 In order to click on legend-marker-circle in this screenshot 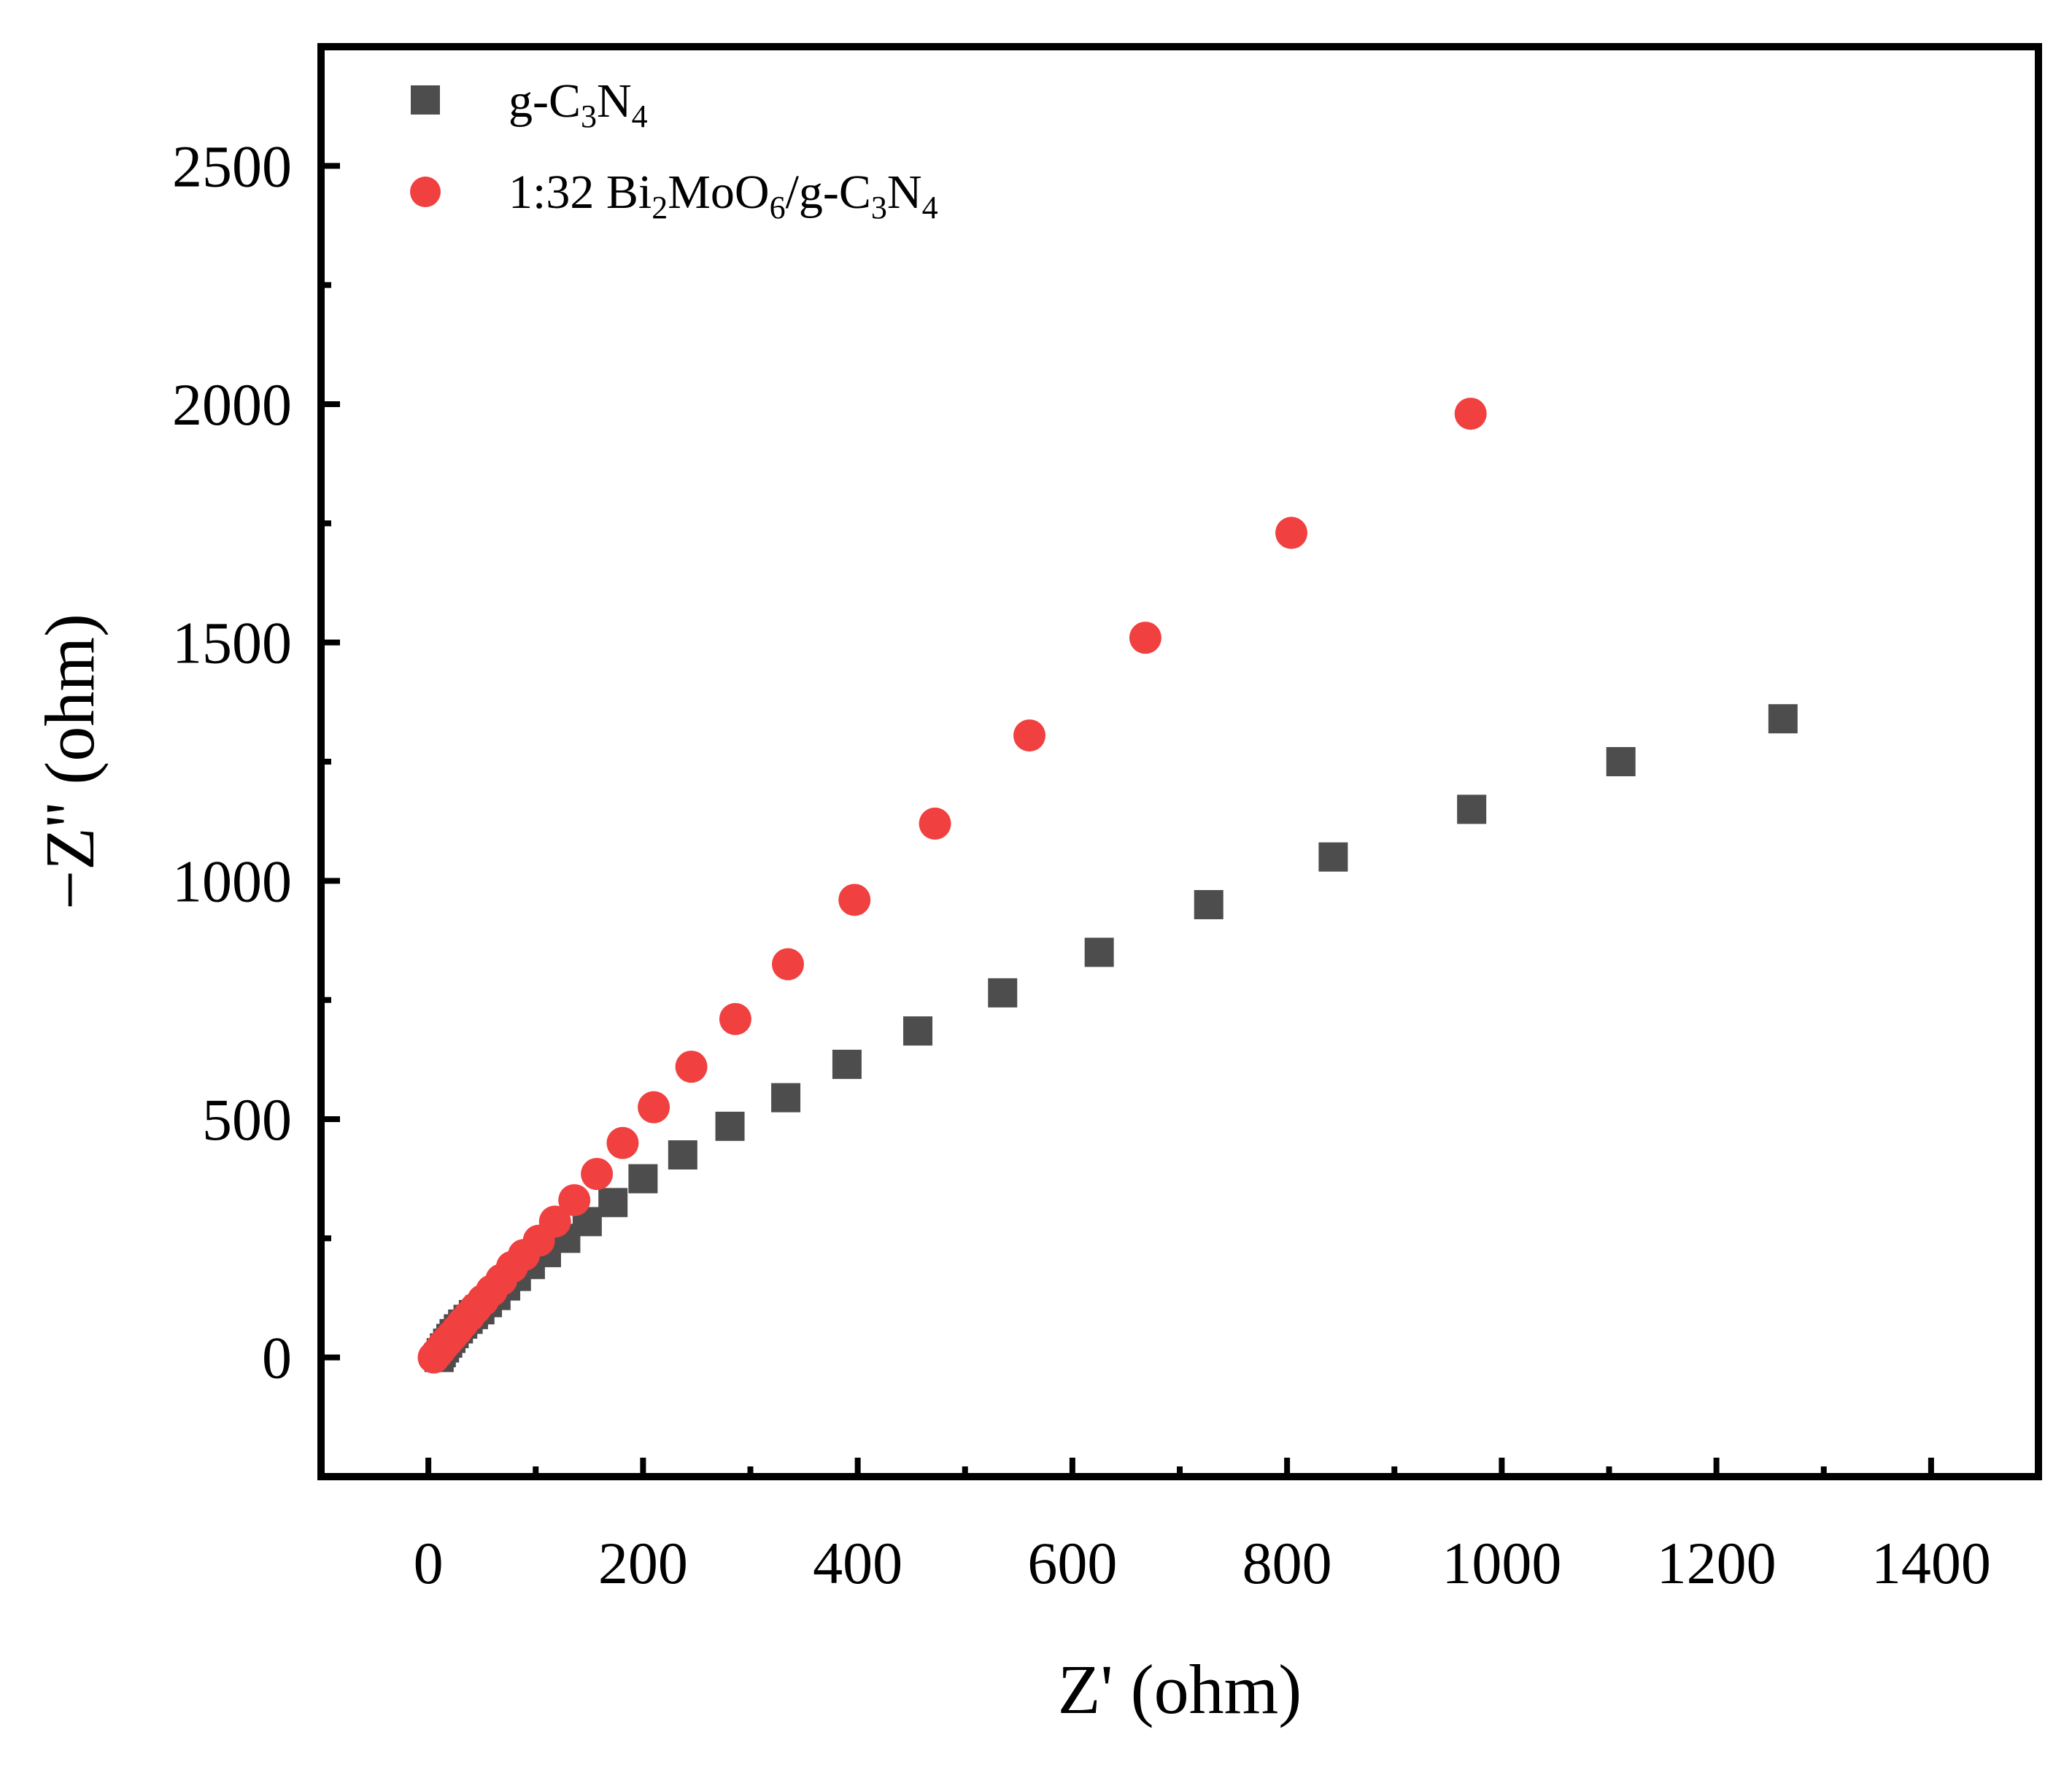, I will do `click(425, 192)`.